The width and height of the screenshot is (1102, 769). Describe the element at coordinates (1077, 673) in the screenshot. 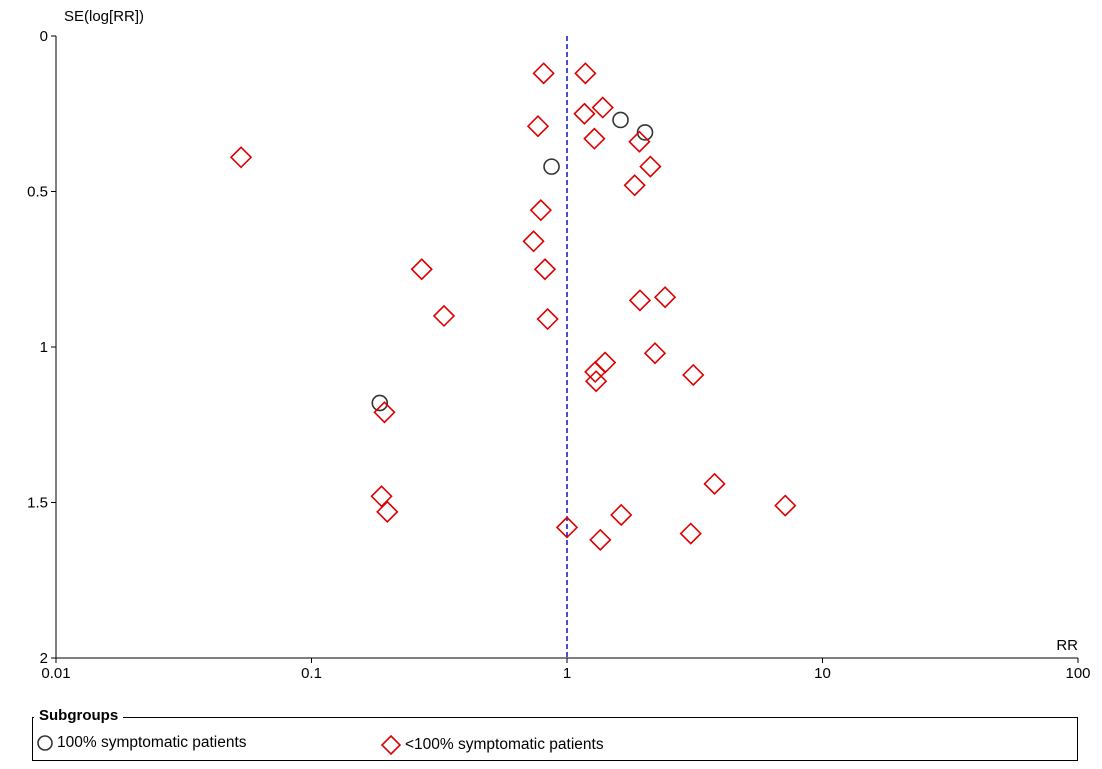

I see `x-tick-label: 100` at that location.